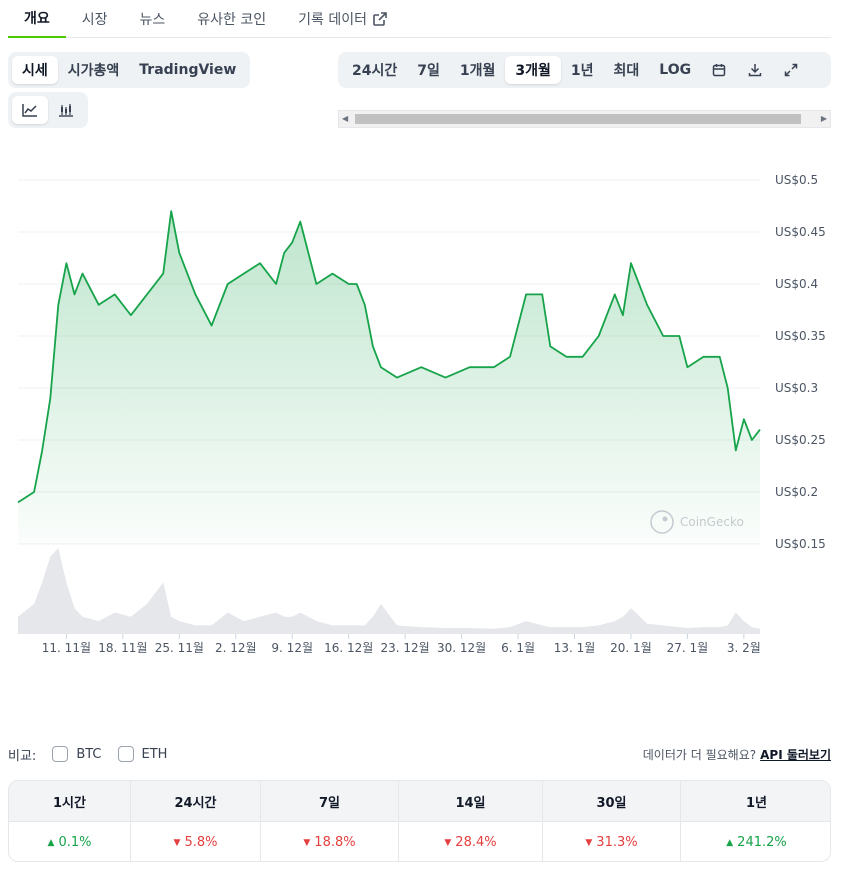 This screenshot has width=853, height=869. I want to click on compare-btc-label: BTC, so click(89, 754).